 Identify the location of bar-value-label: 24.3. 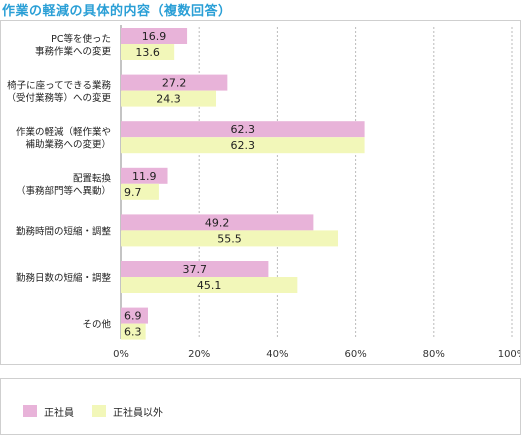
(168, 99).